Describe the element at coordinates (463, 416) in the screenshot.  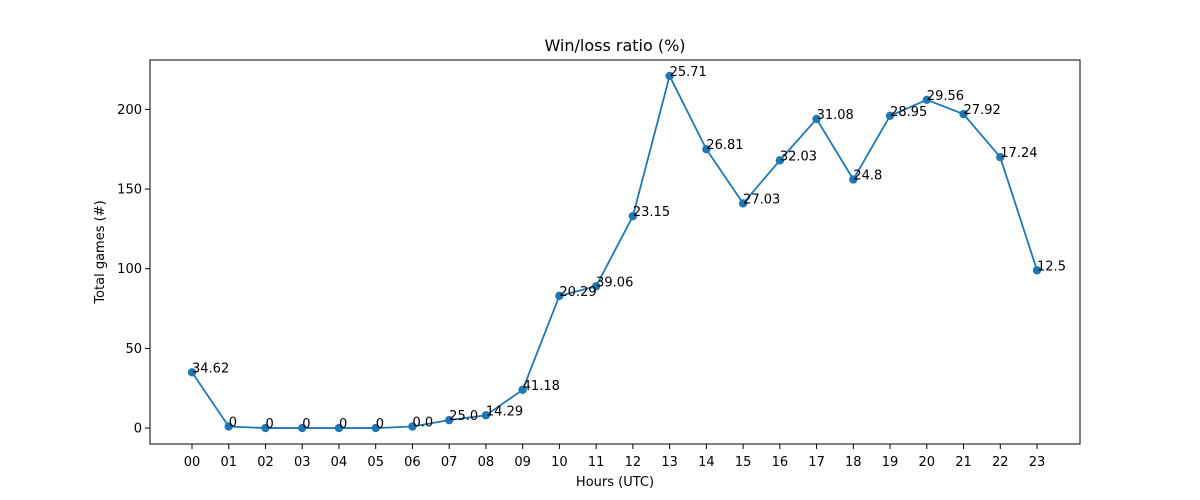
I see `data-label: 25.0` at that location.